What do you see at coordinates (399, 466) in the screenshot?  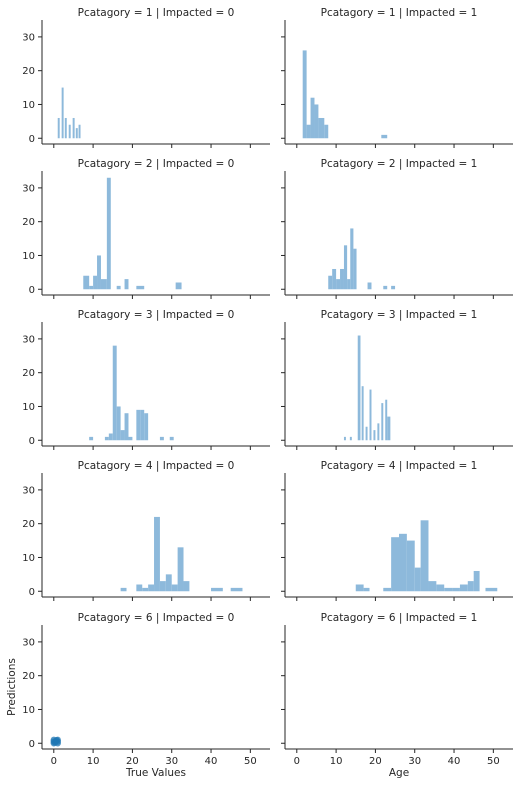 I see `panel-title: Pcatagory = 4 | Impacted = 1` at bounding box center [399, 466].